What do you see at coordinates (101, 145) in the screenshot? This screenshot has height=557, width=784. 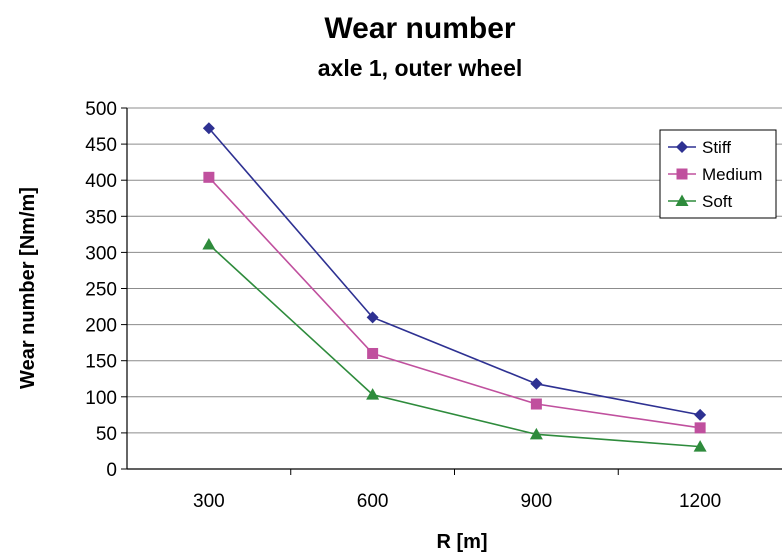 I see `y-tick-label: 450` at bounding box center [101, 145].